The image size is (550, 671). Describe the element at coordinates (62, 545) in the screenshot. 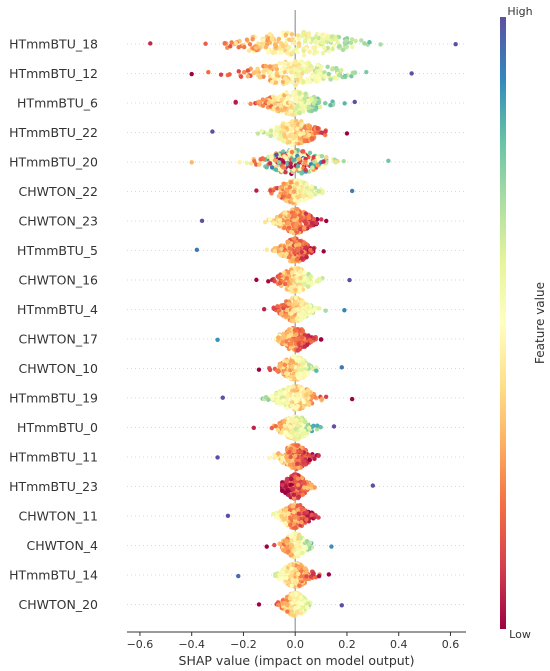

I see `feature-label: CHWTON_4` at that location.